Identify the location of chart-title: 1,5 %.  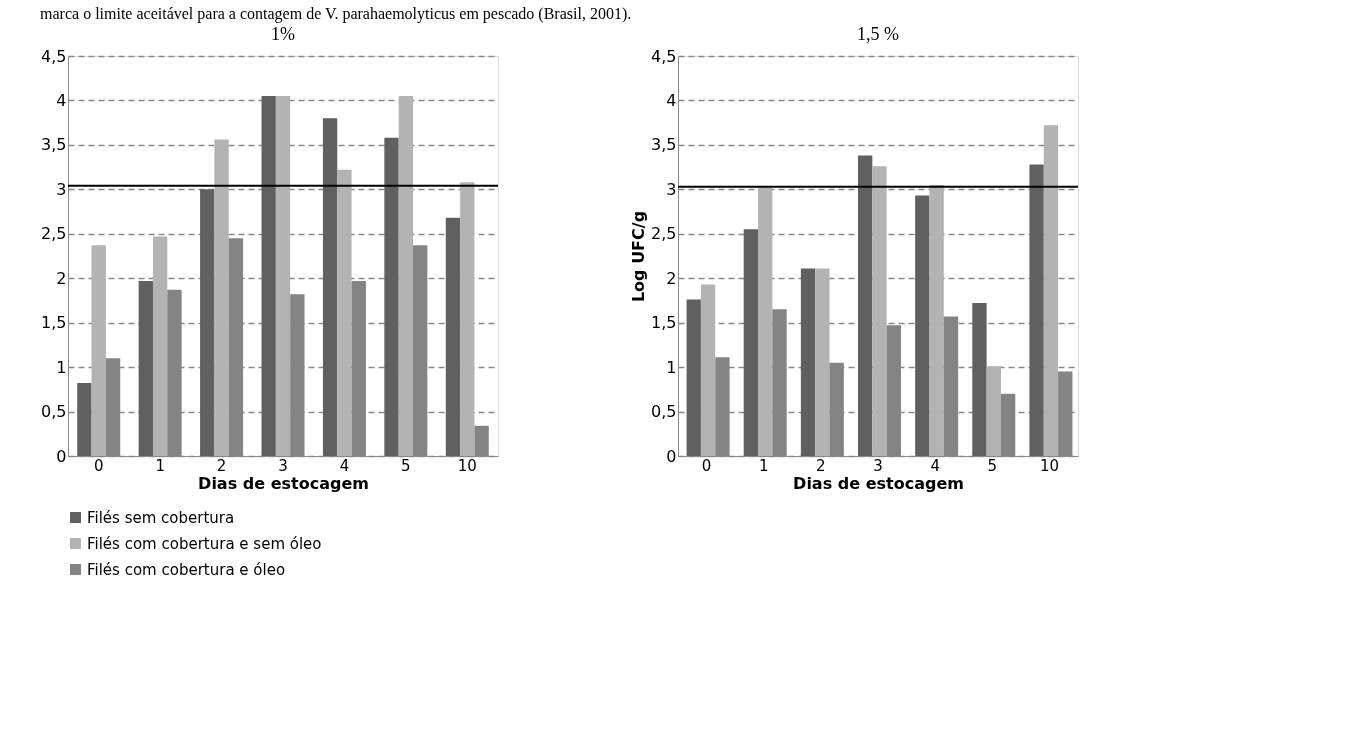
(878, 34).